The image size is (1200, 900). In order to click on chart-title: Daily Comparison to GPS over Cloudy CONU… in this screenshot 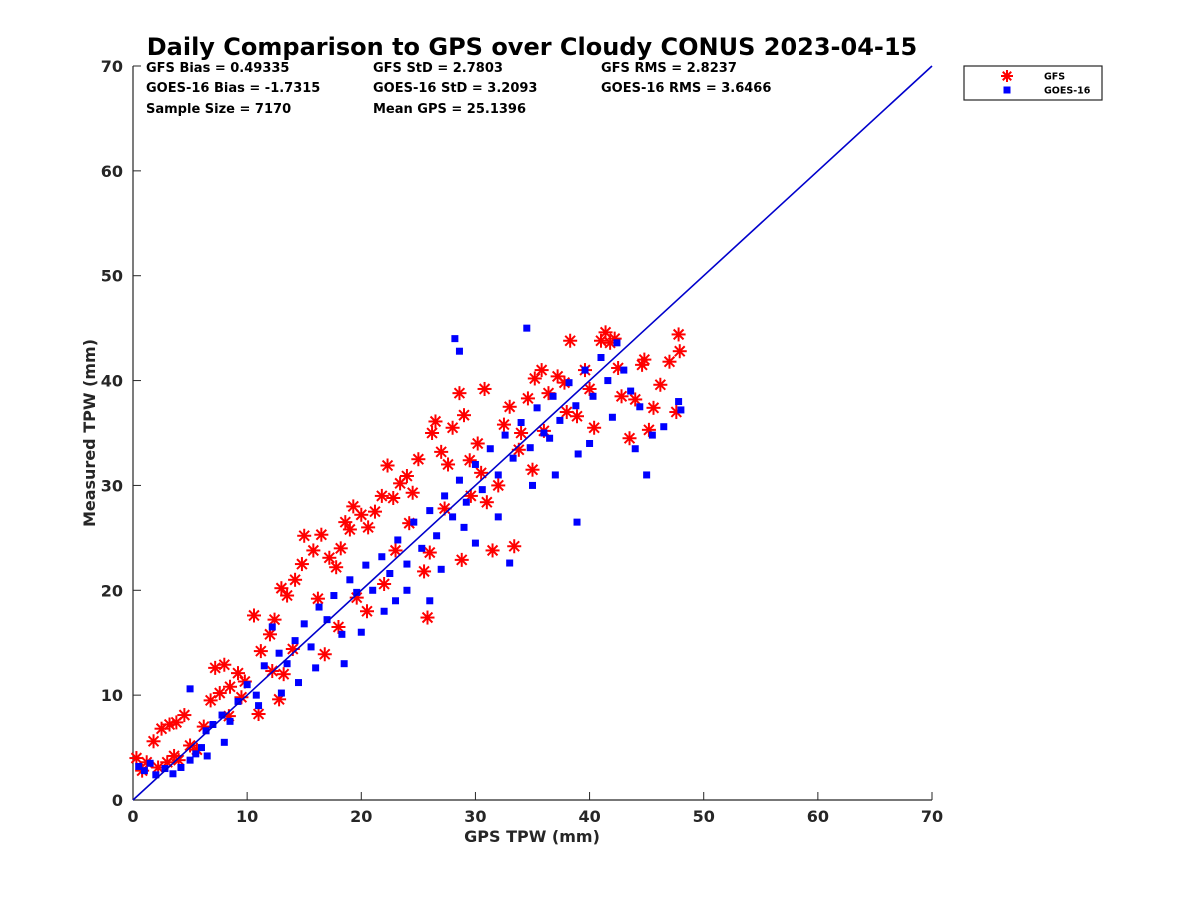, I will do `click(532, 47)`.